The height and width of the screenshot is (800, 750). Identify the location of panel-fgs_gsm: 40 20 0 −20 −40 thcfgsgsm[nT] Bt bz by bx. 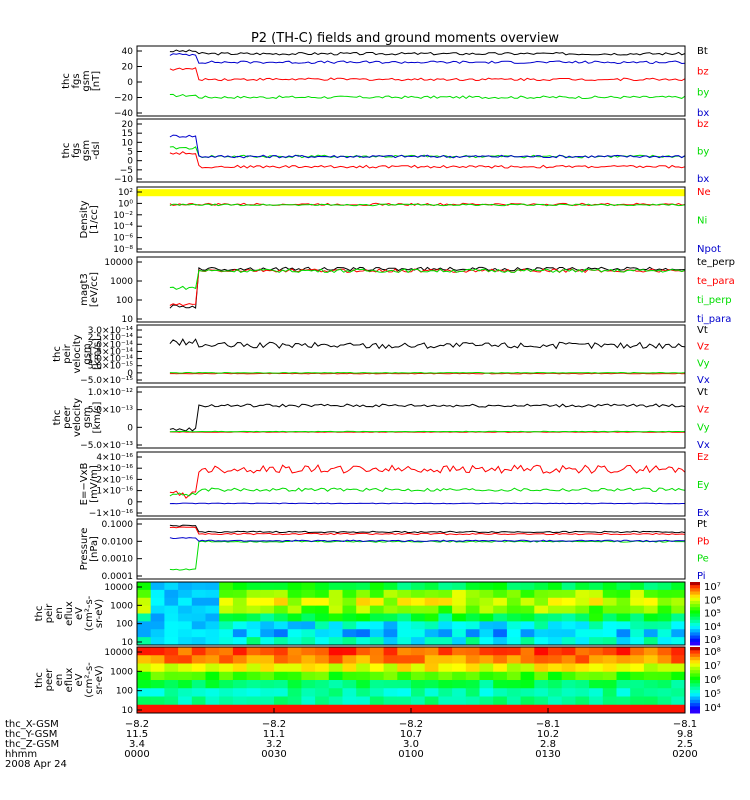
(385, 82).